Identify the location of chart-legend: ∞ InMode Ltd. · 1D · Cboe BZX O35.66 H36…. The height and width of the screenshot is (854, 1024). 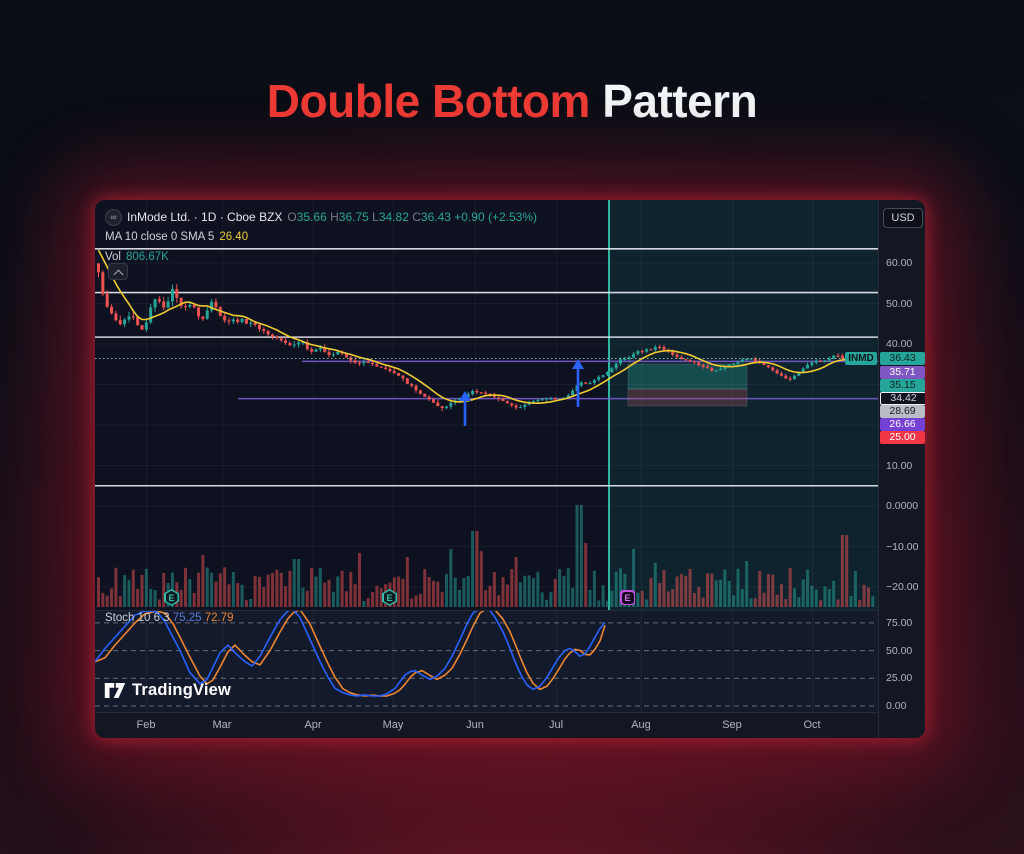
(321, 237).